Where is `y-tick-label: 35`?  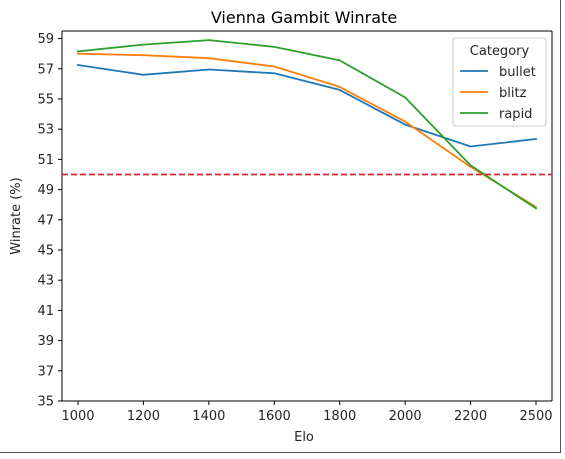 y-tick-label: 35 is located at coordinates (45, 402).